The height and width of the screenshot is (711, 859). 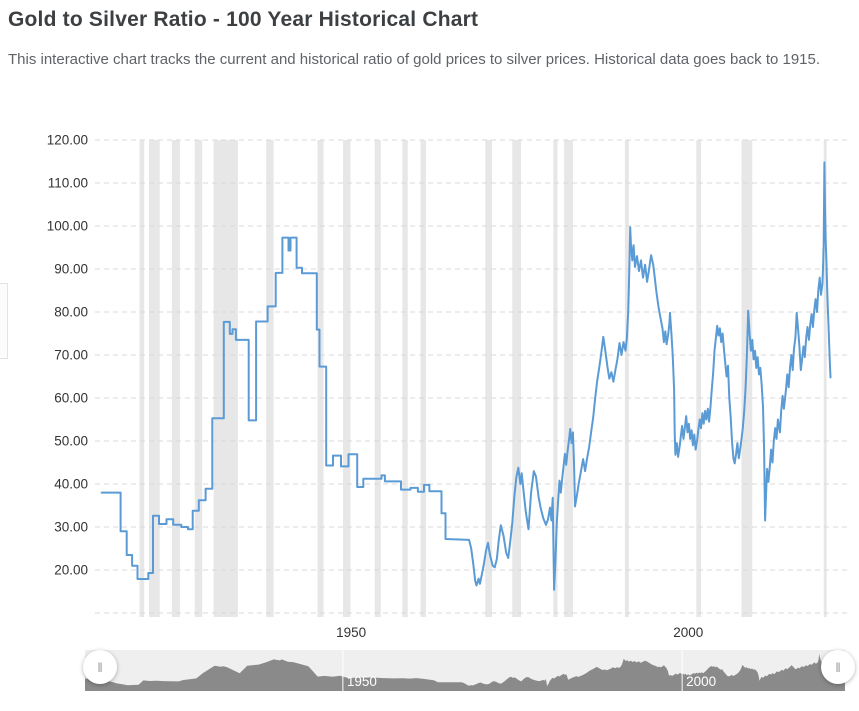 What do you see at coordinates (67, 226) in the screenshot?
I see `y-axis-tick-label: 100.00` at bounding box center [67, 226].